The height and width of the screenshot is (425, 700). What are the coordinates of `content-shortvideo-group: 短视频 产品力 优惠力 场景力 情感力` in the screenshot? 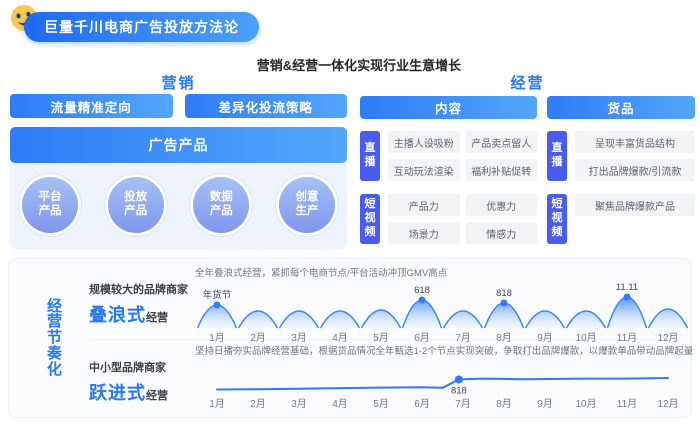 It's located at (448, 219).